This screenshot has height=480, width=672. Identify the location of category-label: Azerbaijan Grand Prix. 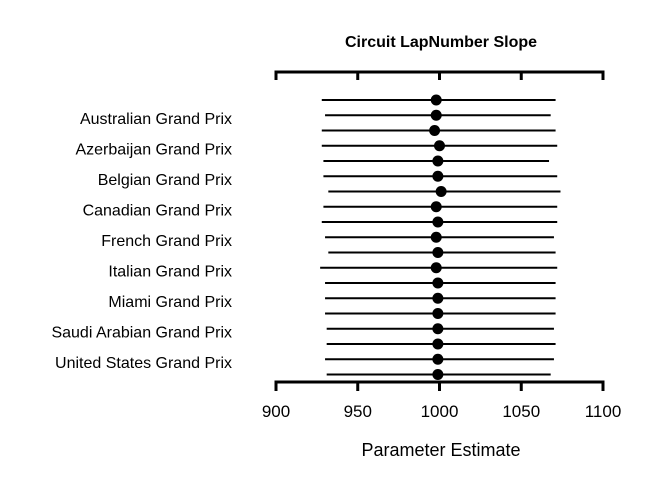
(153, 150).